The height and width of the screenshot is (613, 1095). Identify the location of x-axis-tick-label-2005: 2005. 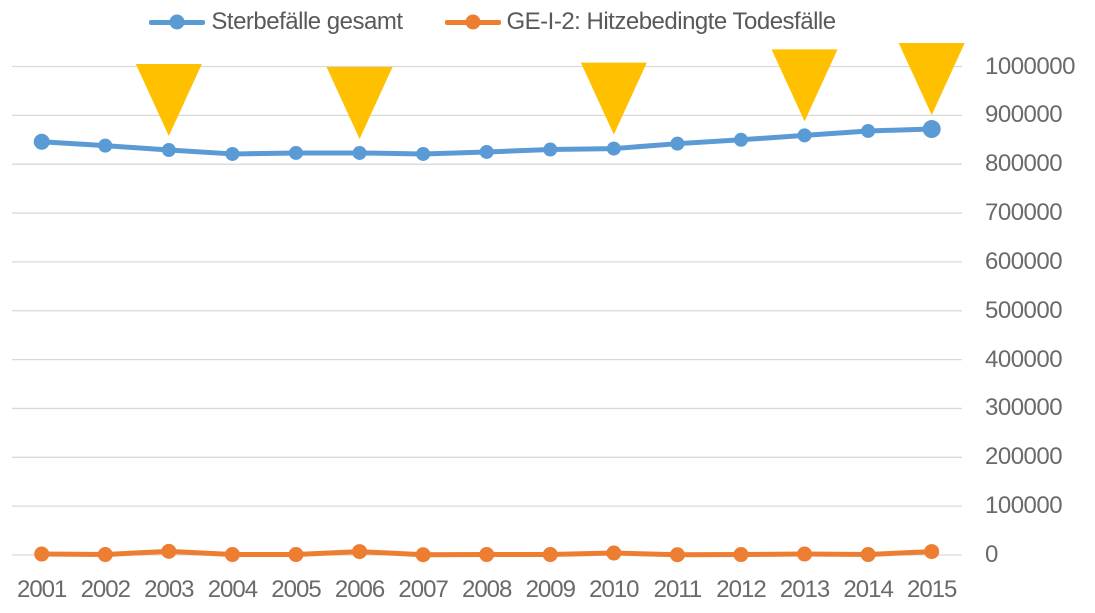
(296, 589).